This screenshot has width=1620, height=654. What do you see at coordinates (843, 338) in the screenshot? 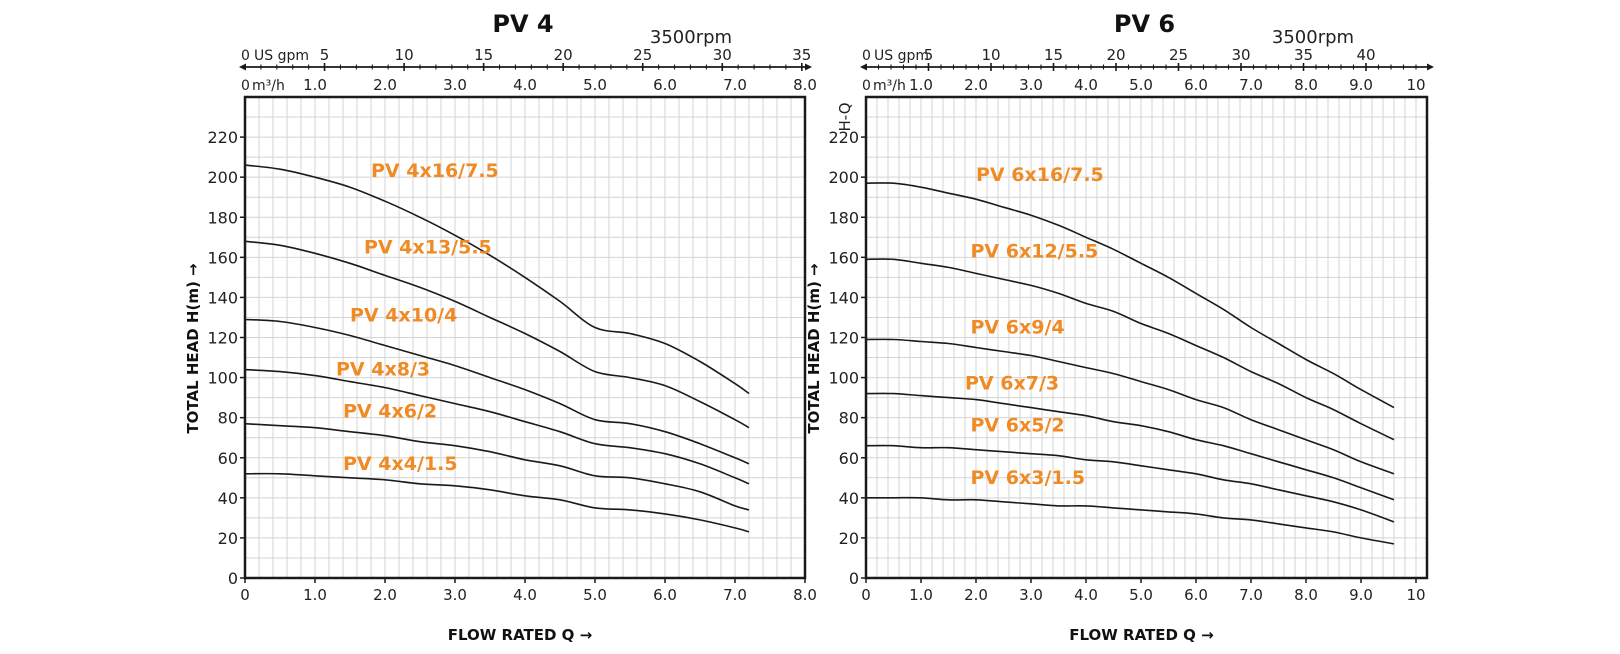
I see `y-tick-label: 120` at bounding box center [843, 338].